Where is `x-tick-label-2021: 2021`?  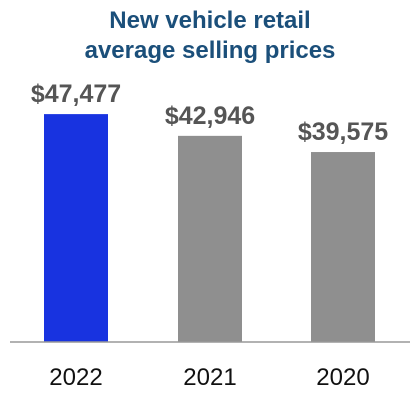
x-tick-label-2021: 2021 is located at coordinates (209, 377).